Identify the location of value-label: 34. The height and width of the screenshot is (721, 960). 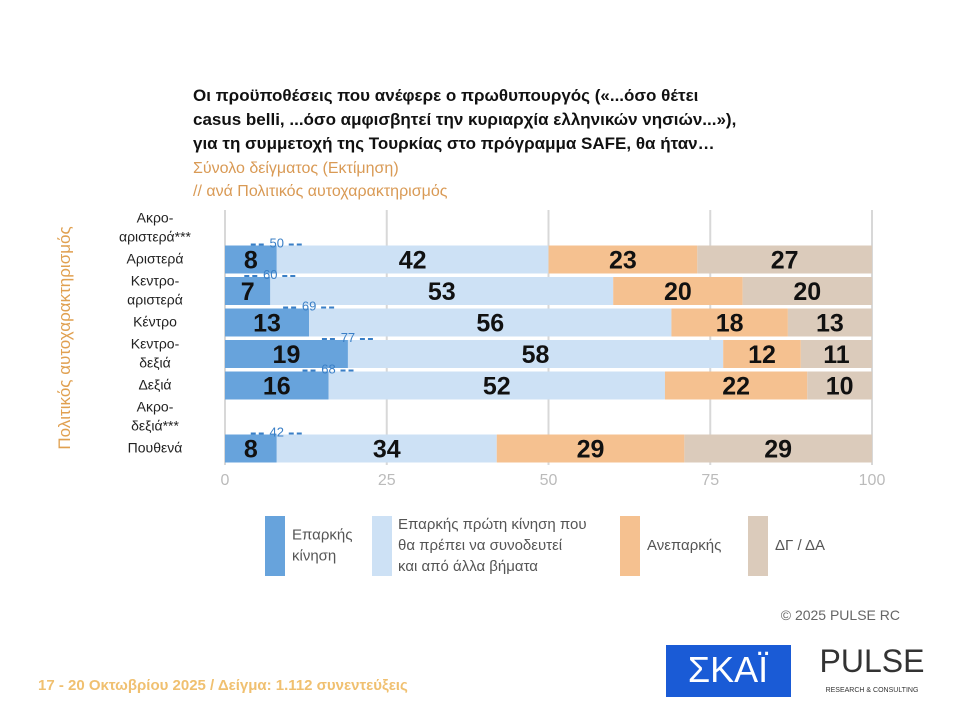
(387, 449).